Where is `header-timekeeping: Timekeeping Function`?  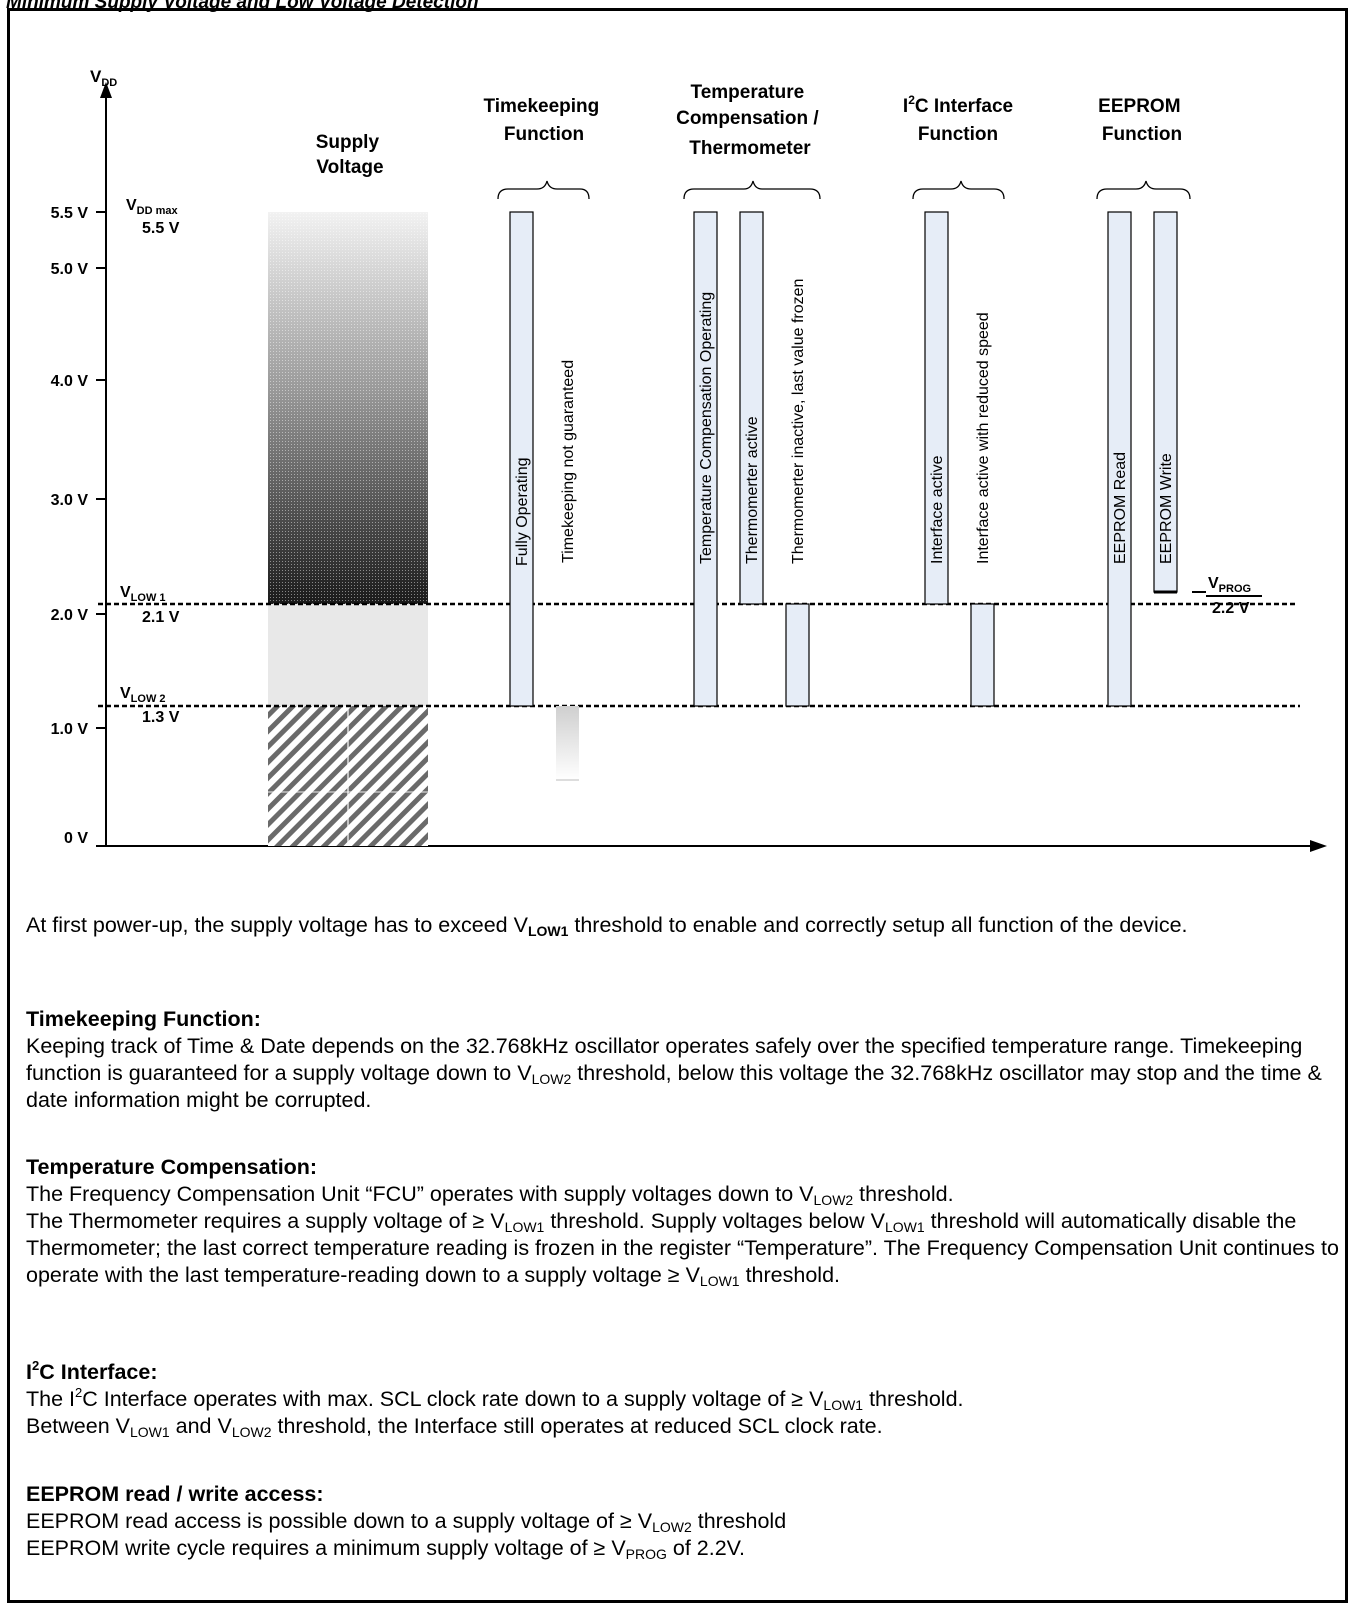
header-timekeeping: Timekeeping Function is located at coordinates (543, 120).